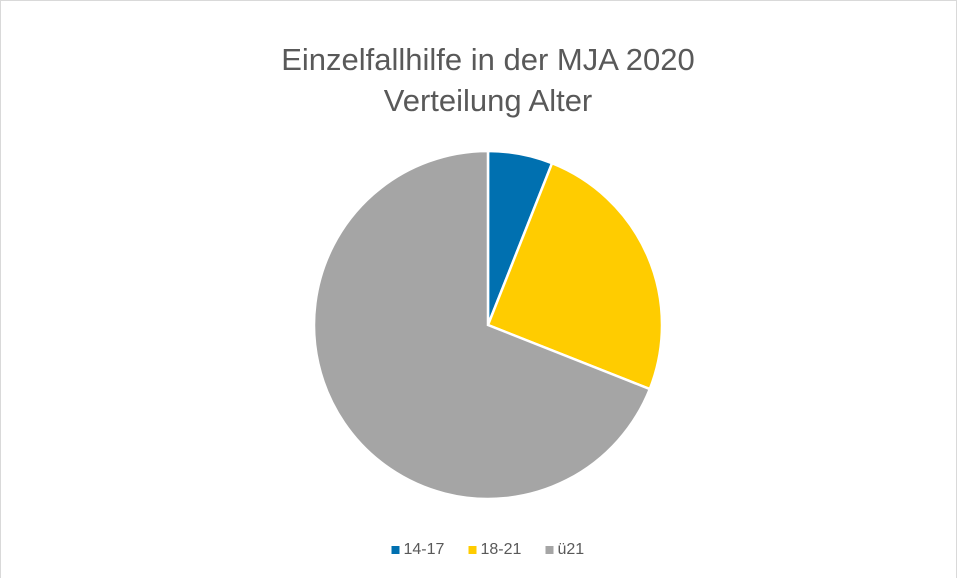 This screenshot has width=957, height=578. I want to click on chart-subtitle: Verteilung Alter, so click(488, 100).